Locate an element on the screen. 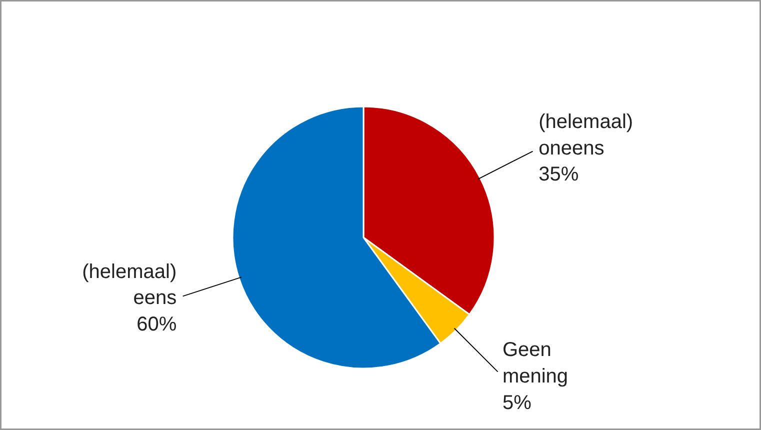  data-label: 5% is located at coordinates (517, 403).